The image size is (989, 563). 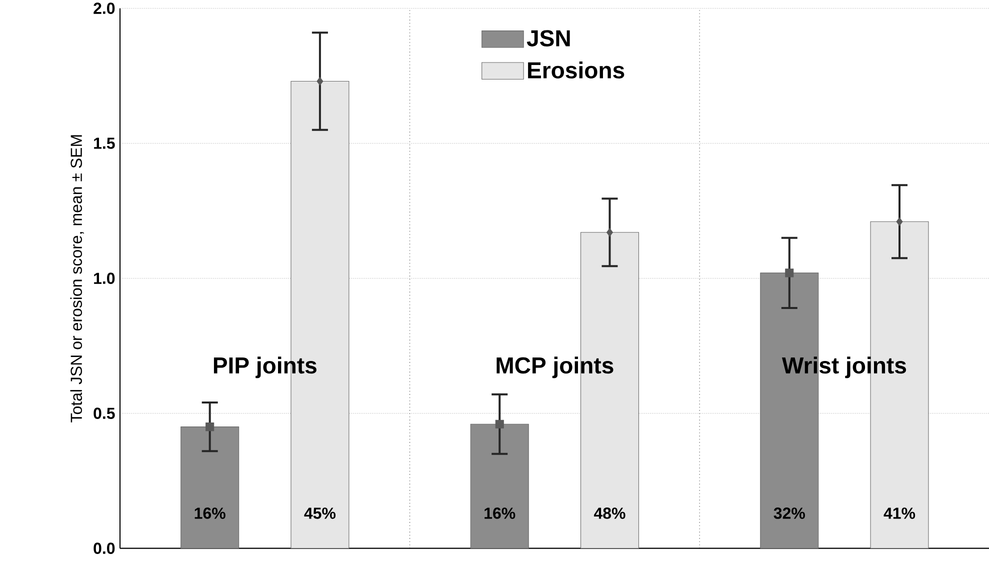 I want to click on y-axis-title: Total JSN or erosion score, mean ± SEM, so click(x=77, y=278).